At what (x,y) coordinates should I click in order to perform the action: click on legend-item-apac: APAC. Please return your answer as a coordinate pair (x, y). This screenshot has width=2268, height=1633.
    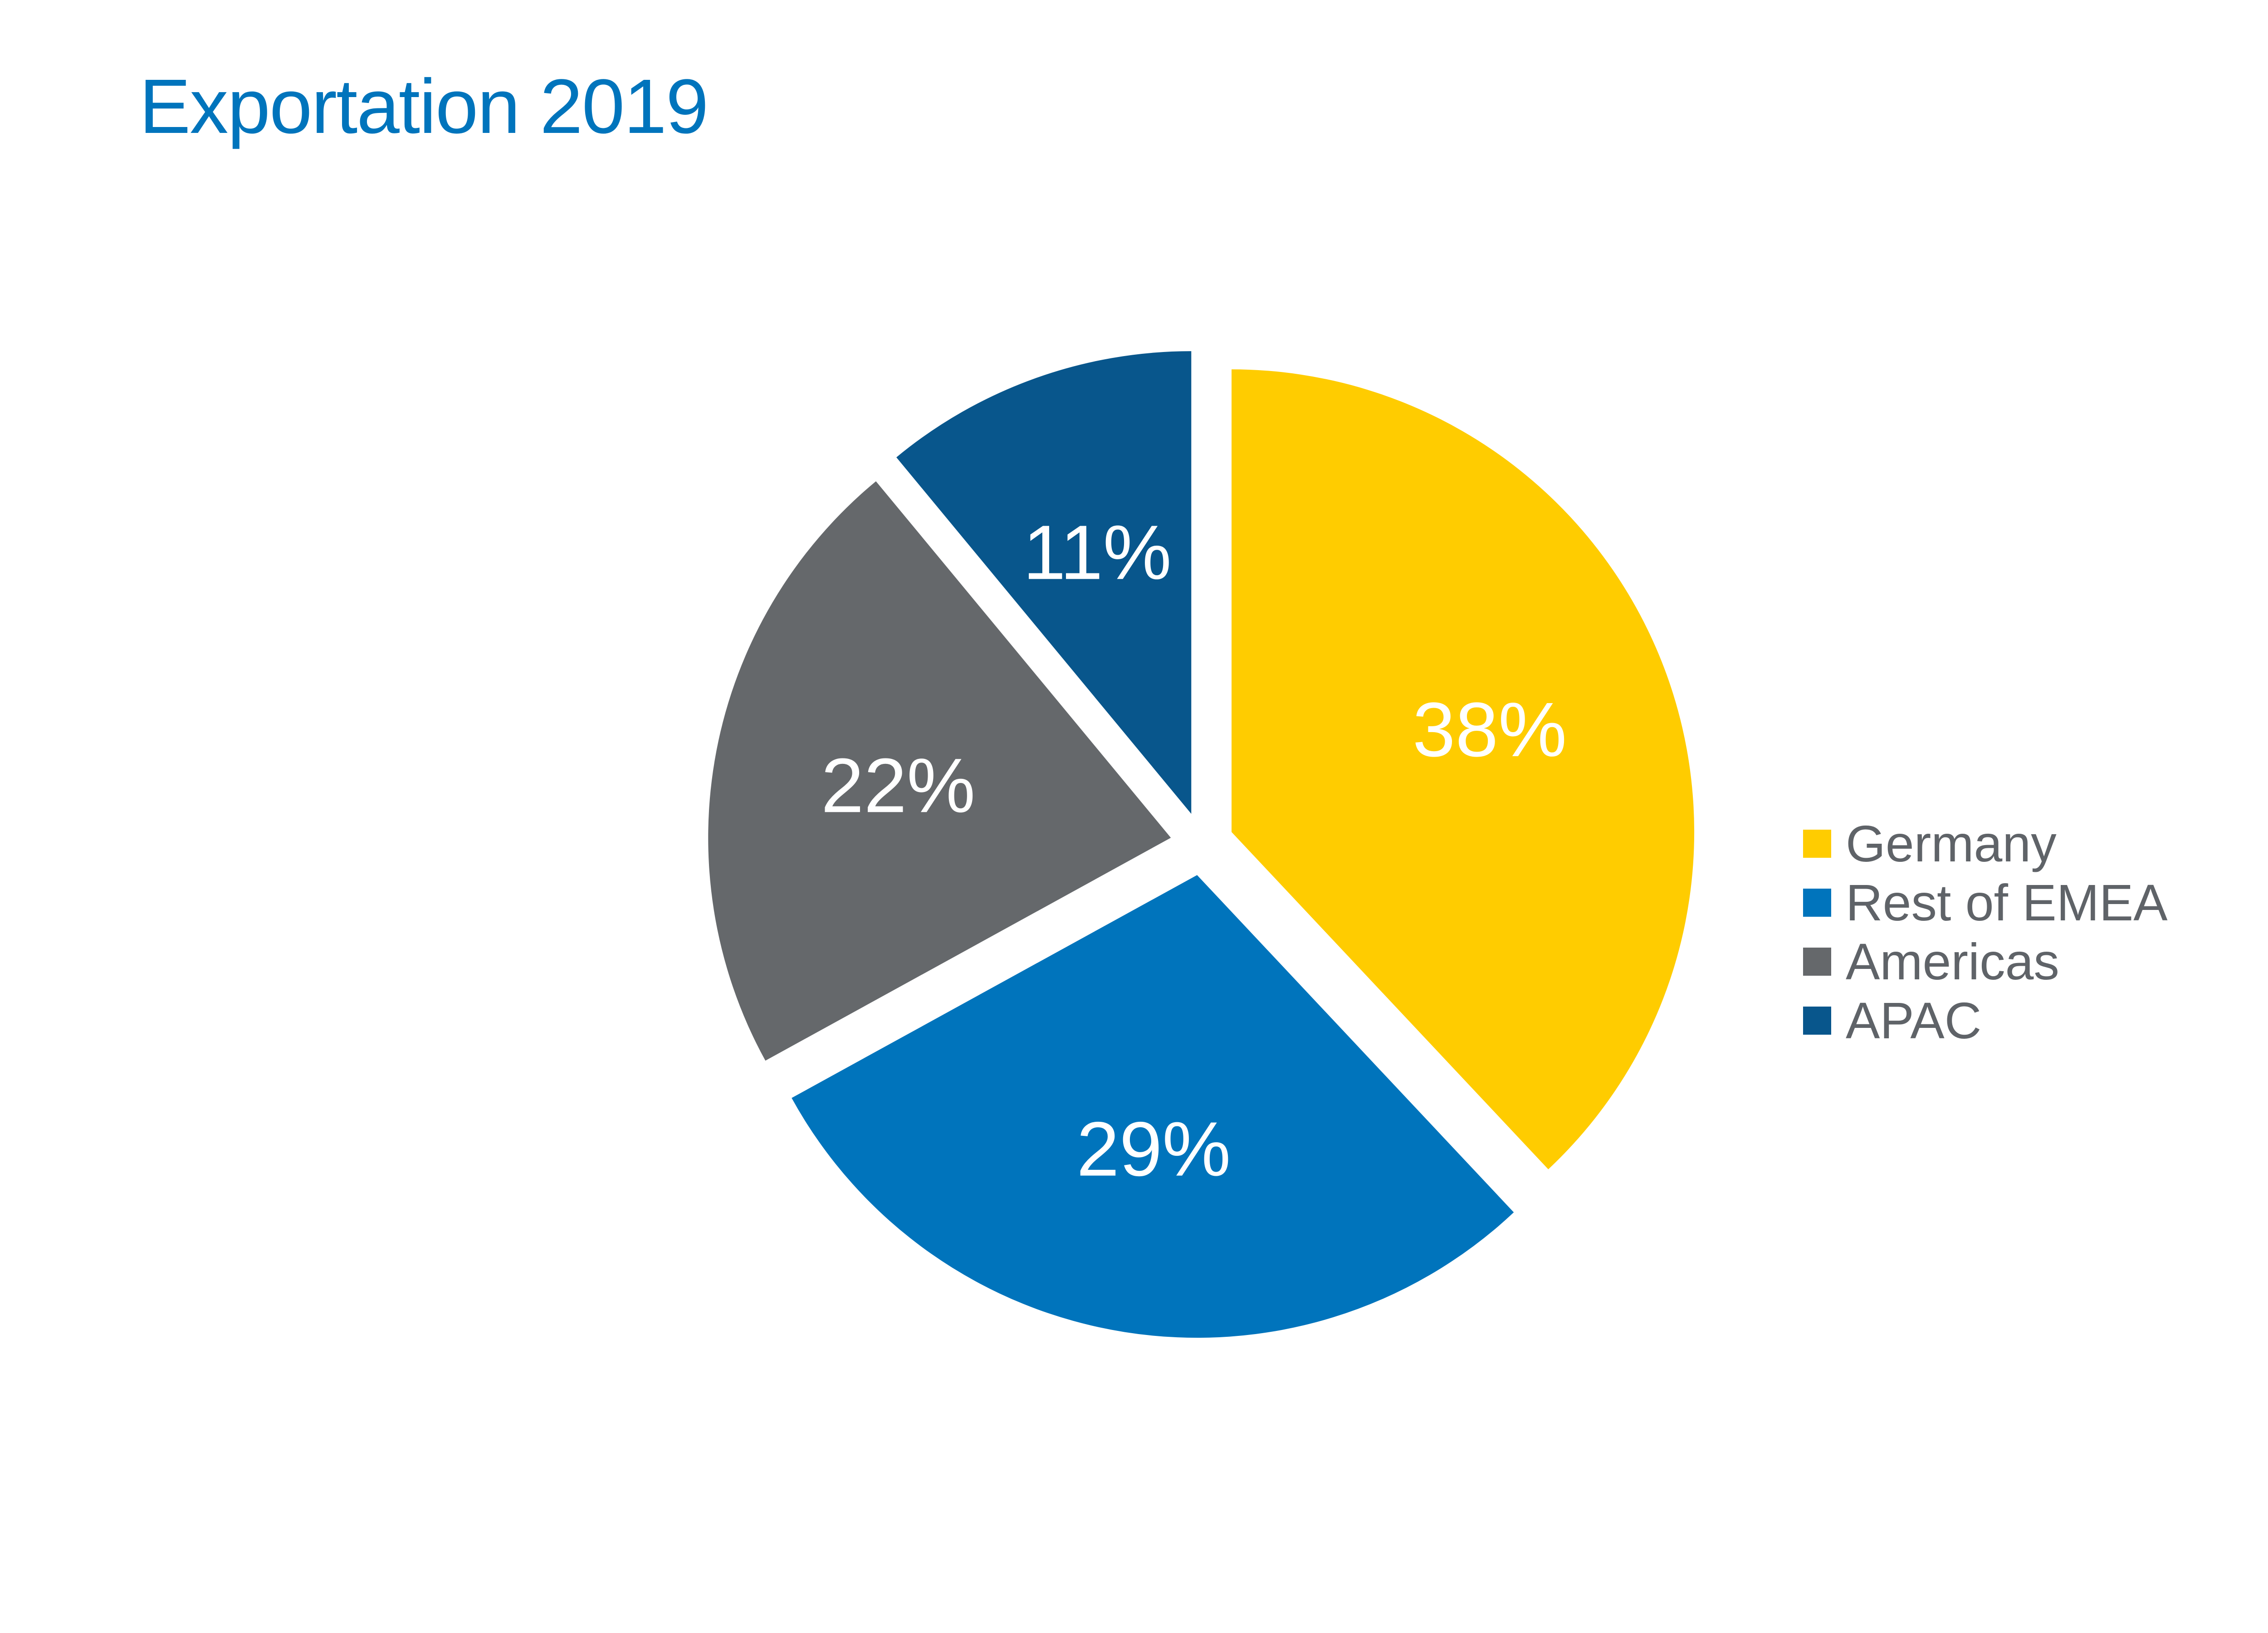
    Looking at the image, I should click on (1986, 1020).